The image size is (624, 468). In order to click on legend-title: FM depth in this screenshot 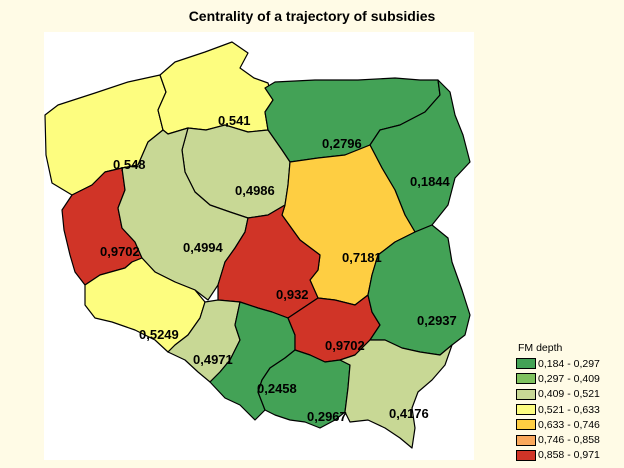, I will do `click(540, 348)`.